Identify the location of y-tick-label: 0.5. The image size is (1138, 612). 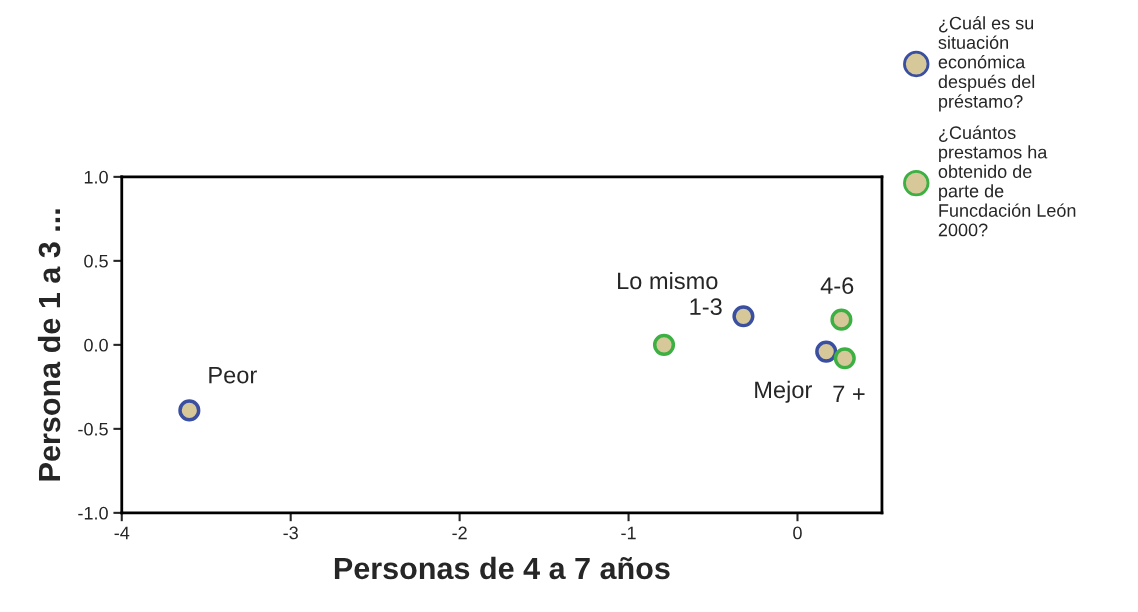
(96, 261).